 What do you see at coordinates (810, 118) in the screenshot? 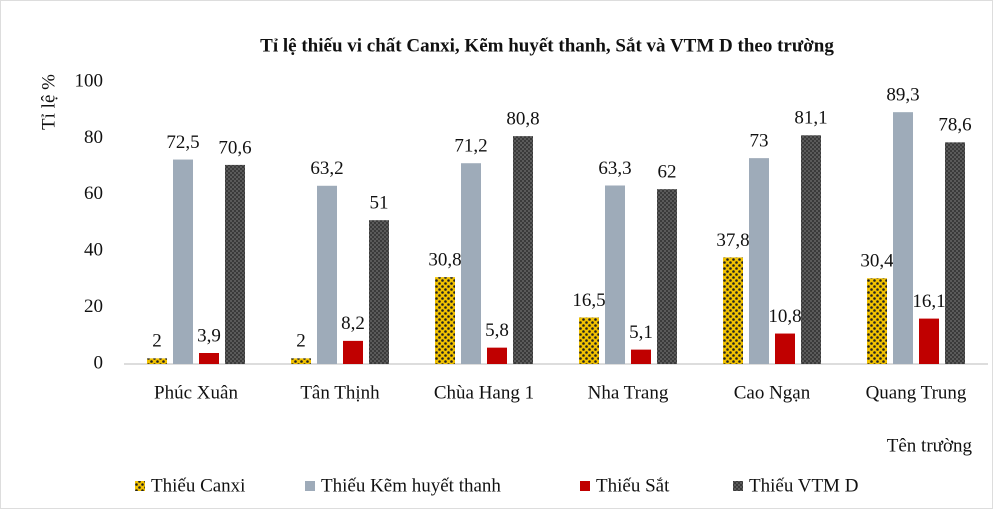
I see `value-label: 81,1` at bounding box center [810, 118].